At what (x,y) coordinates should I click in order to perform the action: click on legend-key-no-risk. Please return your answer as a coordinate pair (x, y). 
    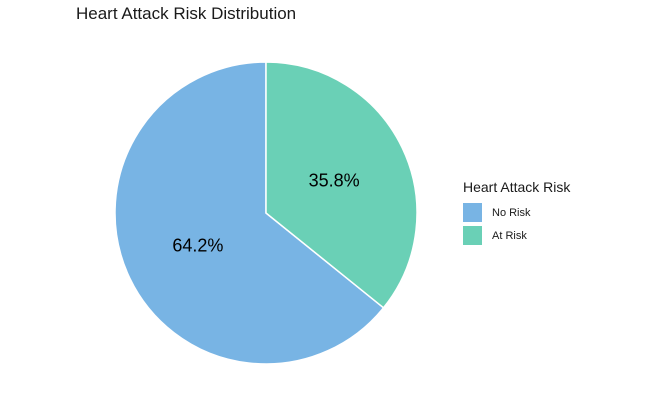
    Looking at the image, I should click on (472, 212).